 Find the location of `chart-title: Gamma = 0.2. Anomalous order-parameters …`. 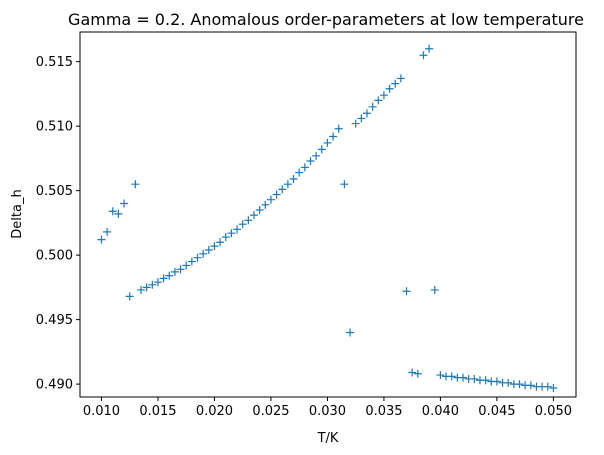

chart-title: Gamma = 0.2. Anomalous order-parameters … is located at coordinates (326, 19).